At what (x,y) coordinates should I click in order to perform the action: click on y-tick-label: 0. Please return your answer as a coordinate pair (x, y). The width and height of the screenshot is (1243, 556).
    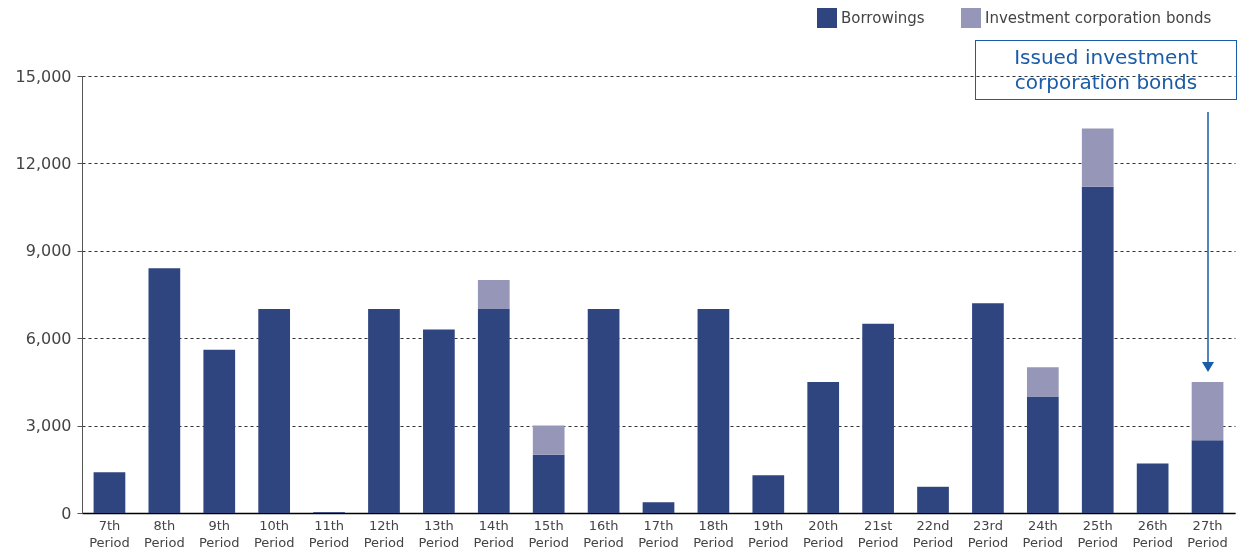
    Looking at the image, I should click on (66, 513).